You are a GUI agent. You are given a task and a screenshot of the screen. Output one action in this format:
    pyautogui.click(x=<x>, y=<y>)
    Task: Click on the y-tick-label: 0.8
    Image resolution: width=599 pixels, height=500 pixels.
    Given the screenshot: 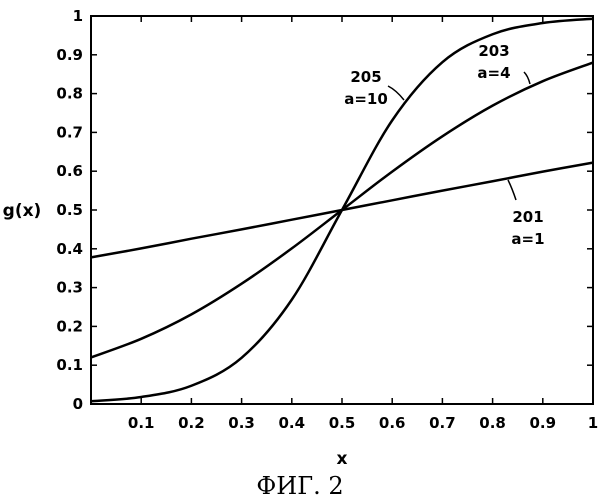 What is the action you would take?
    pyautogui.click(x=69, y=94)
    